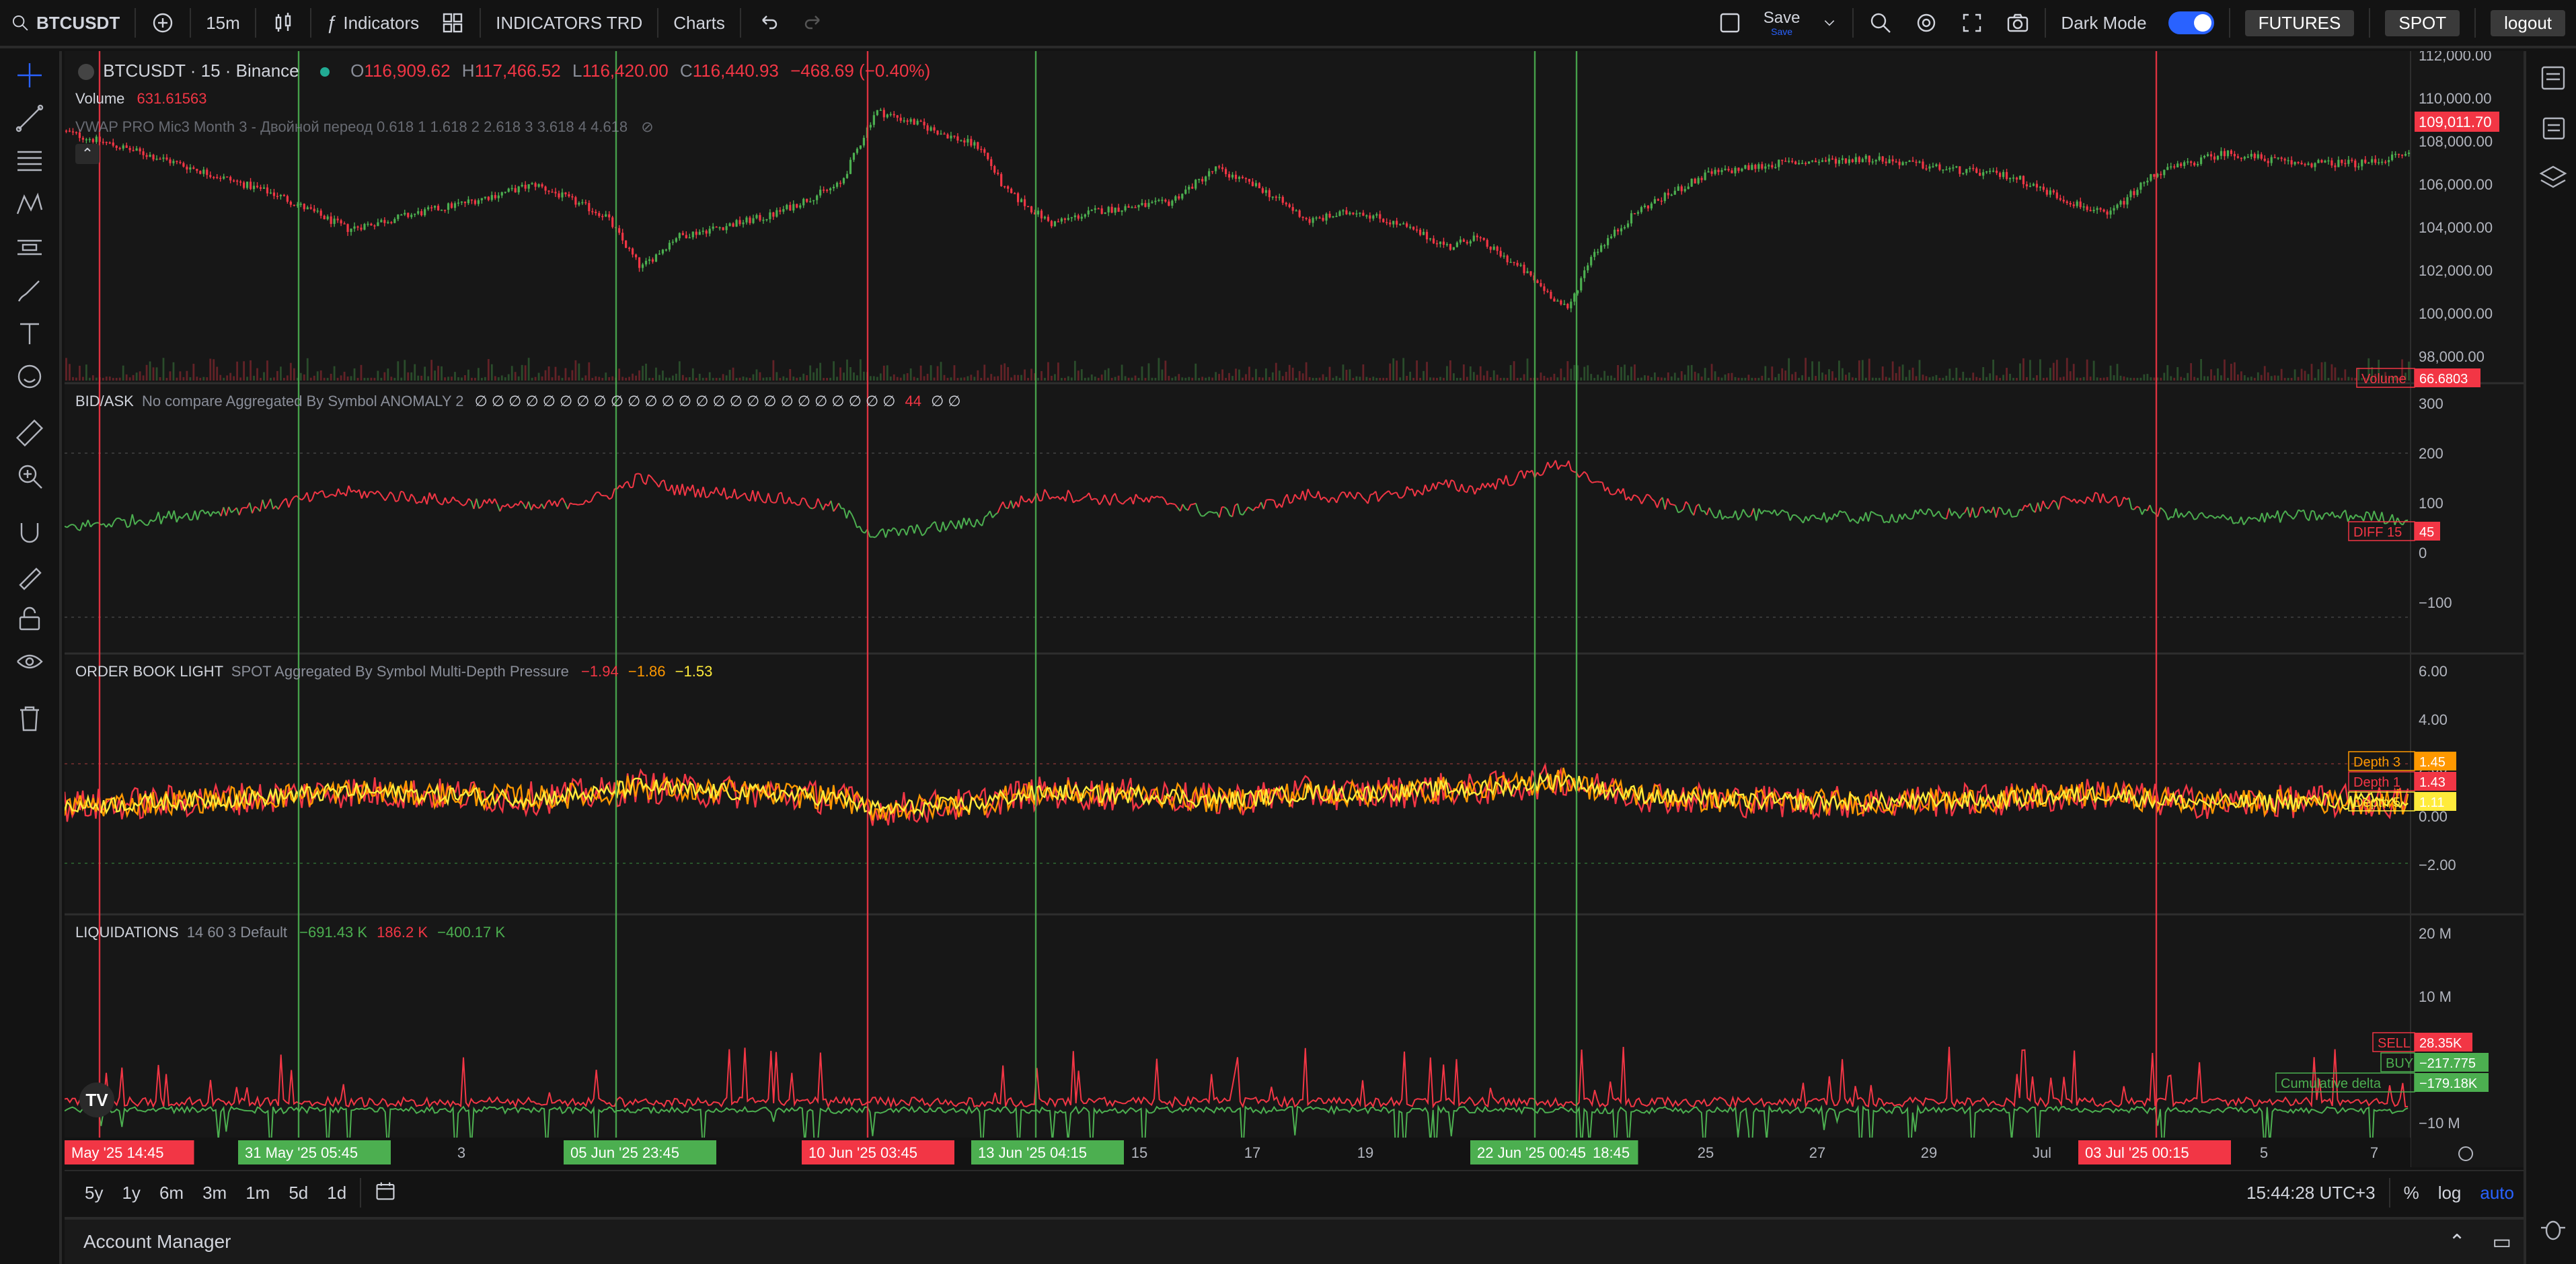  I want to click on time-marker-label: 18:45, so click(1611, 1152).